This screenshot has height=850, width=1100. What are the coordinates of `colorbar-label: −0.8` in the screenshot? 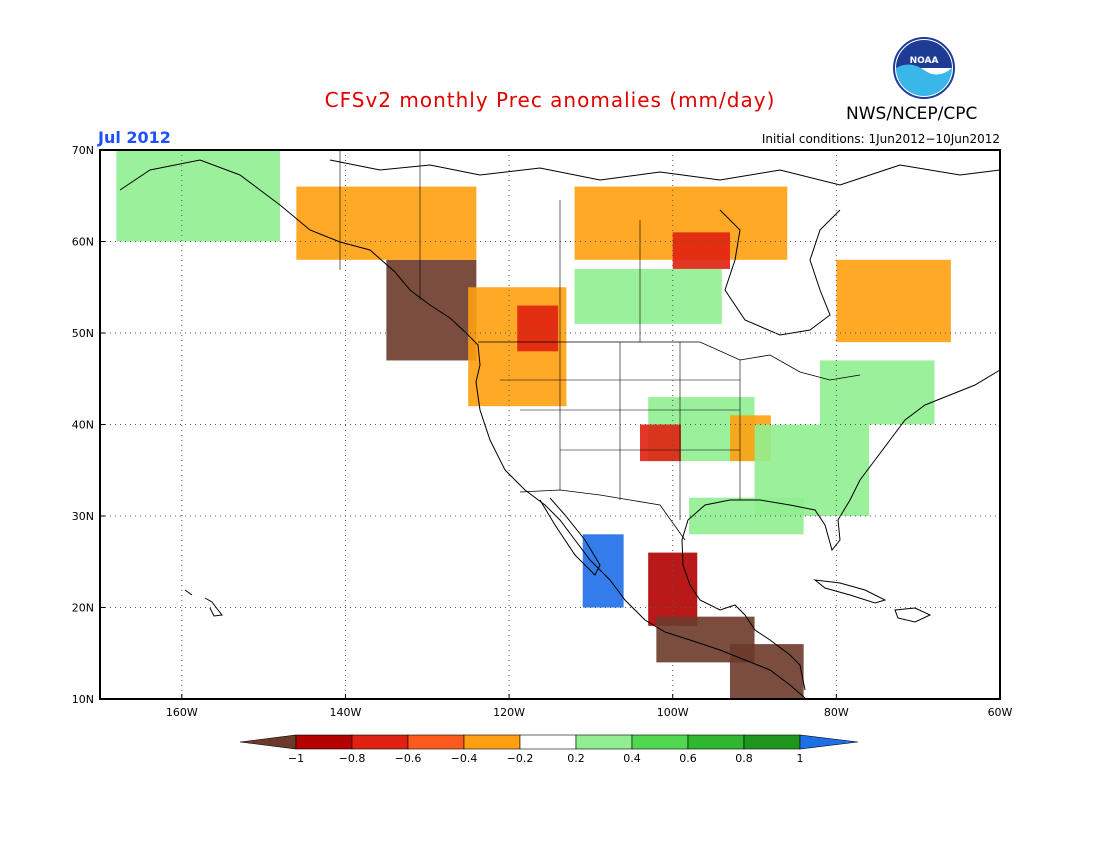 It's located at (352, 758).